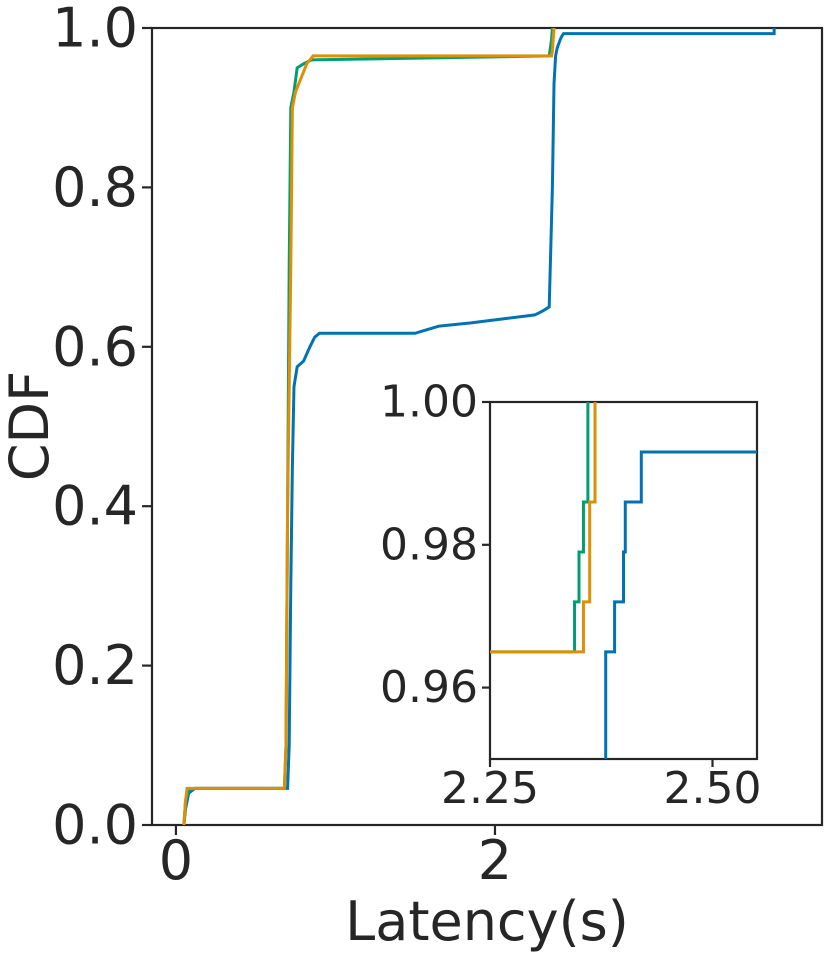 This screenshot has height=953, width=830. I want to click on inset-x-tick-label-0: 2.25, so click(490, 788).